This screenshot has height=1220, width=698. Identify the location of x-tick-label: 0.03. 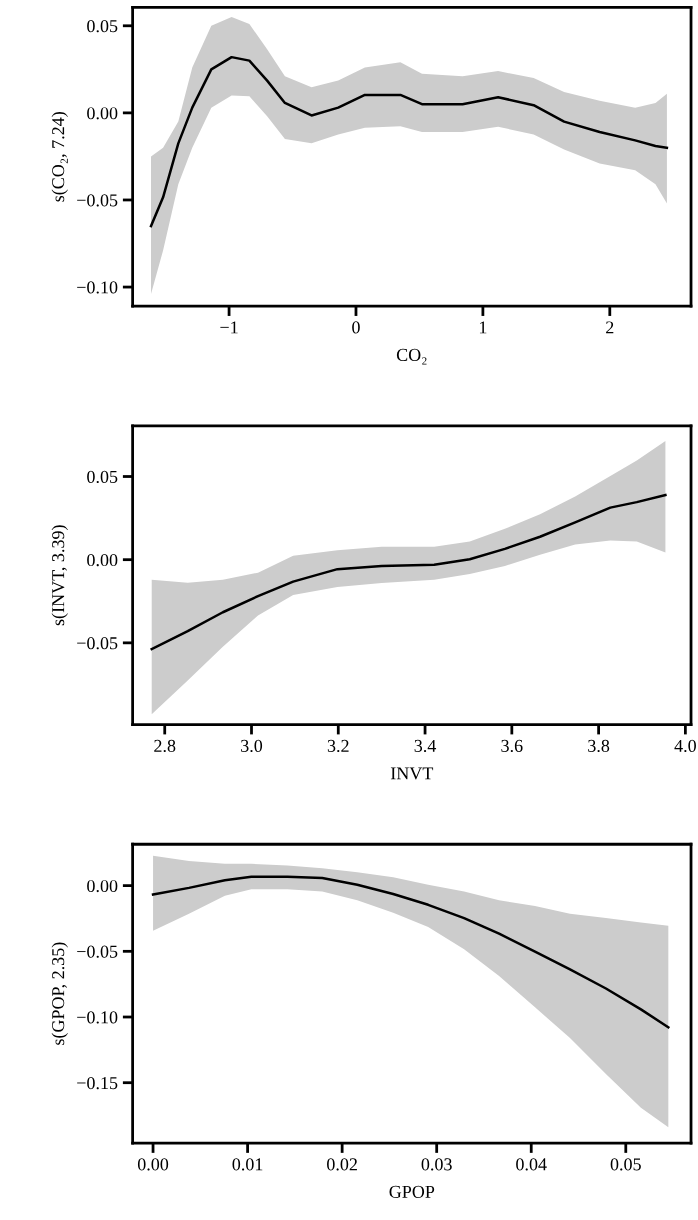
(436, 1164).